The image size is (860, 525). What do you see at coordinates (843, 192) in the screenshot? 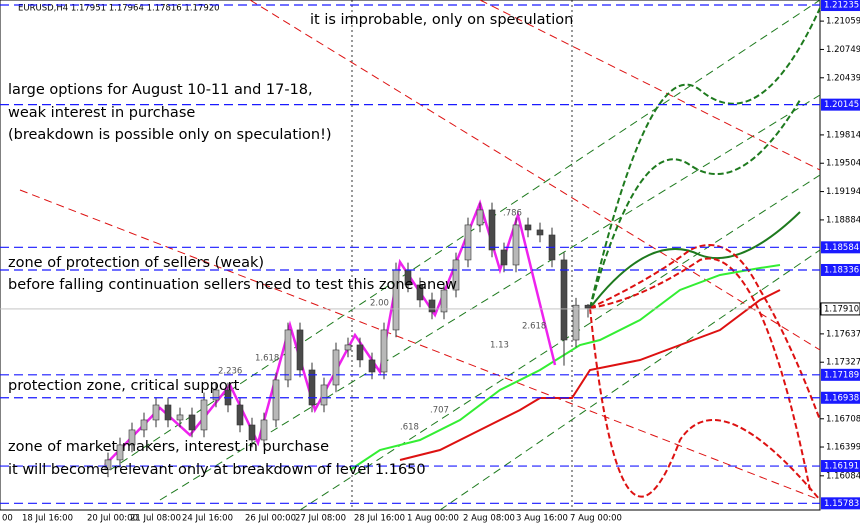
I see `y-tick-label: 1.19194` at bounding box center [843, 192].